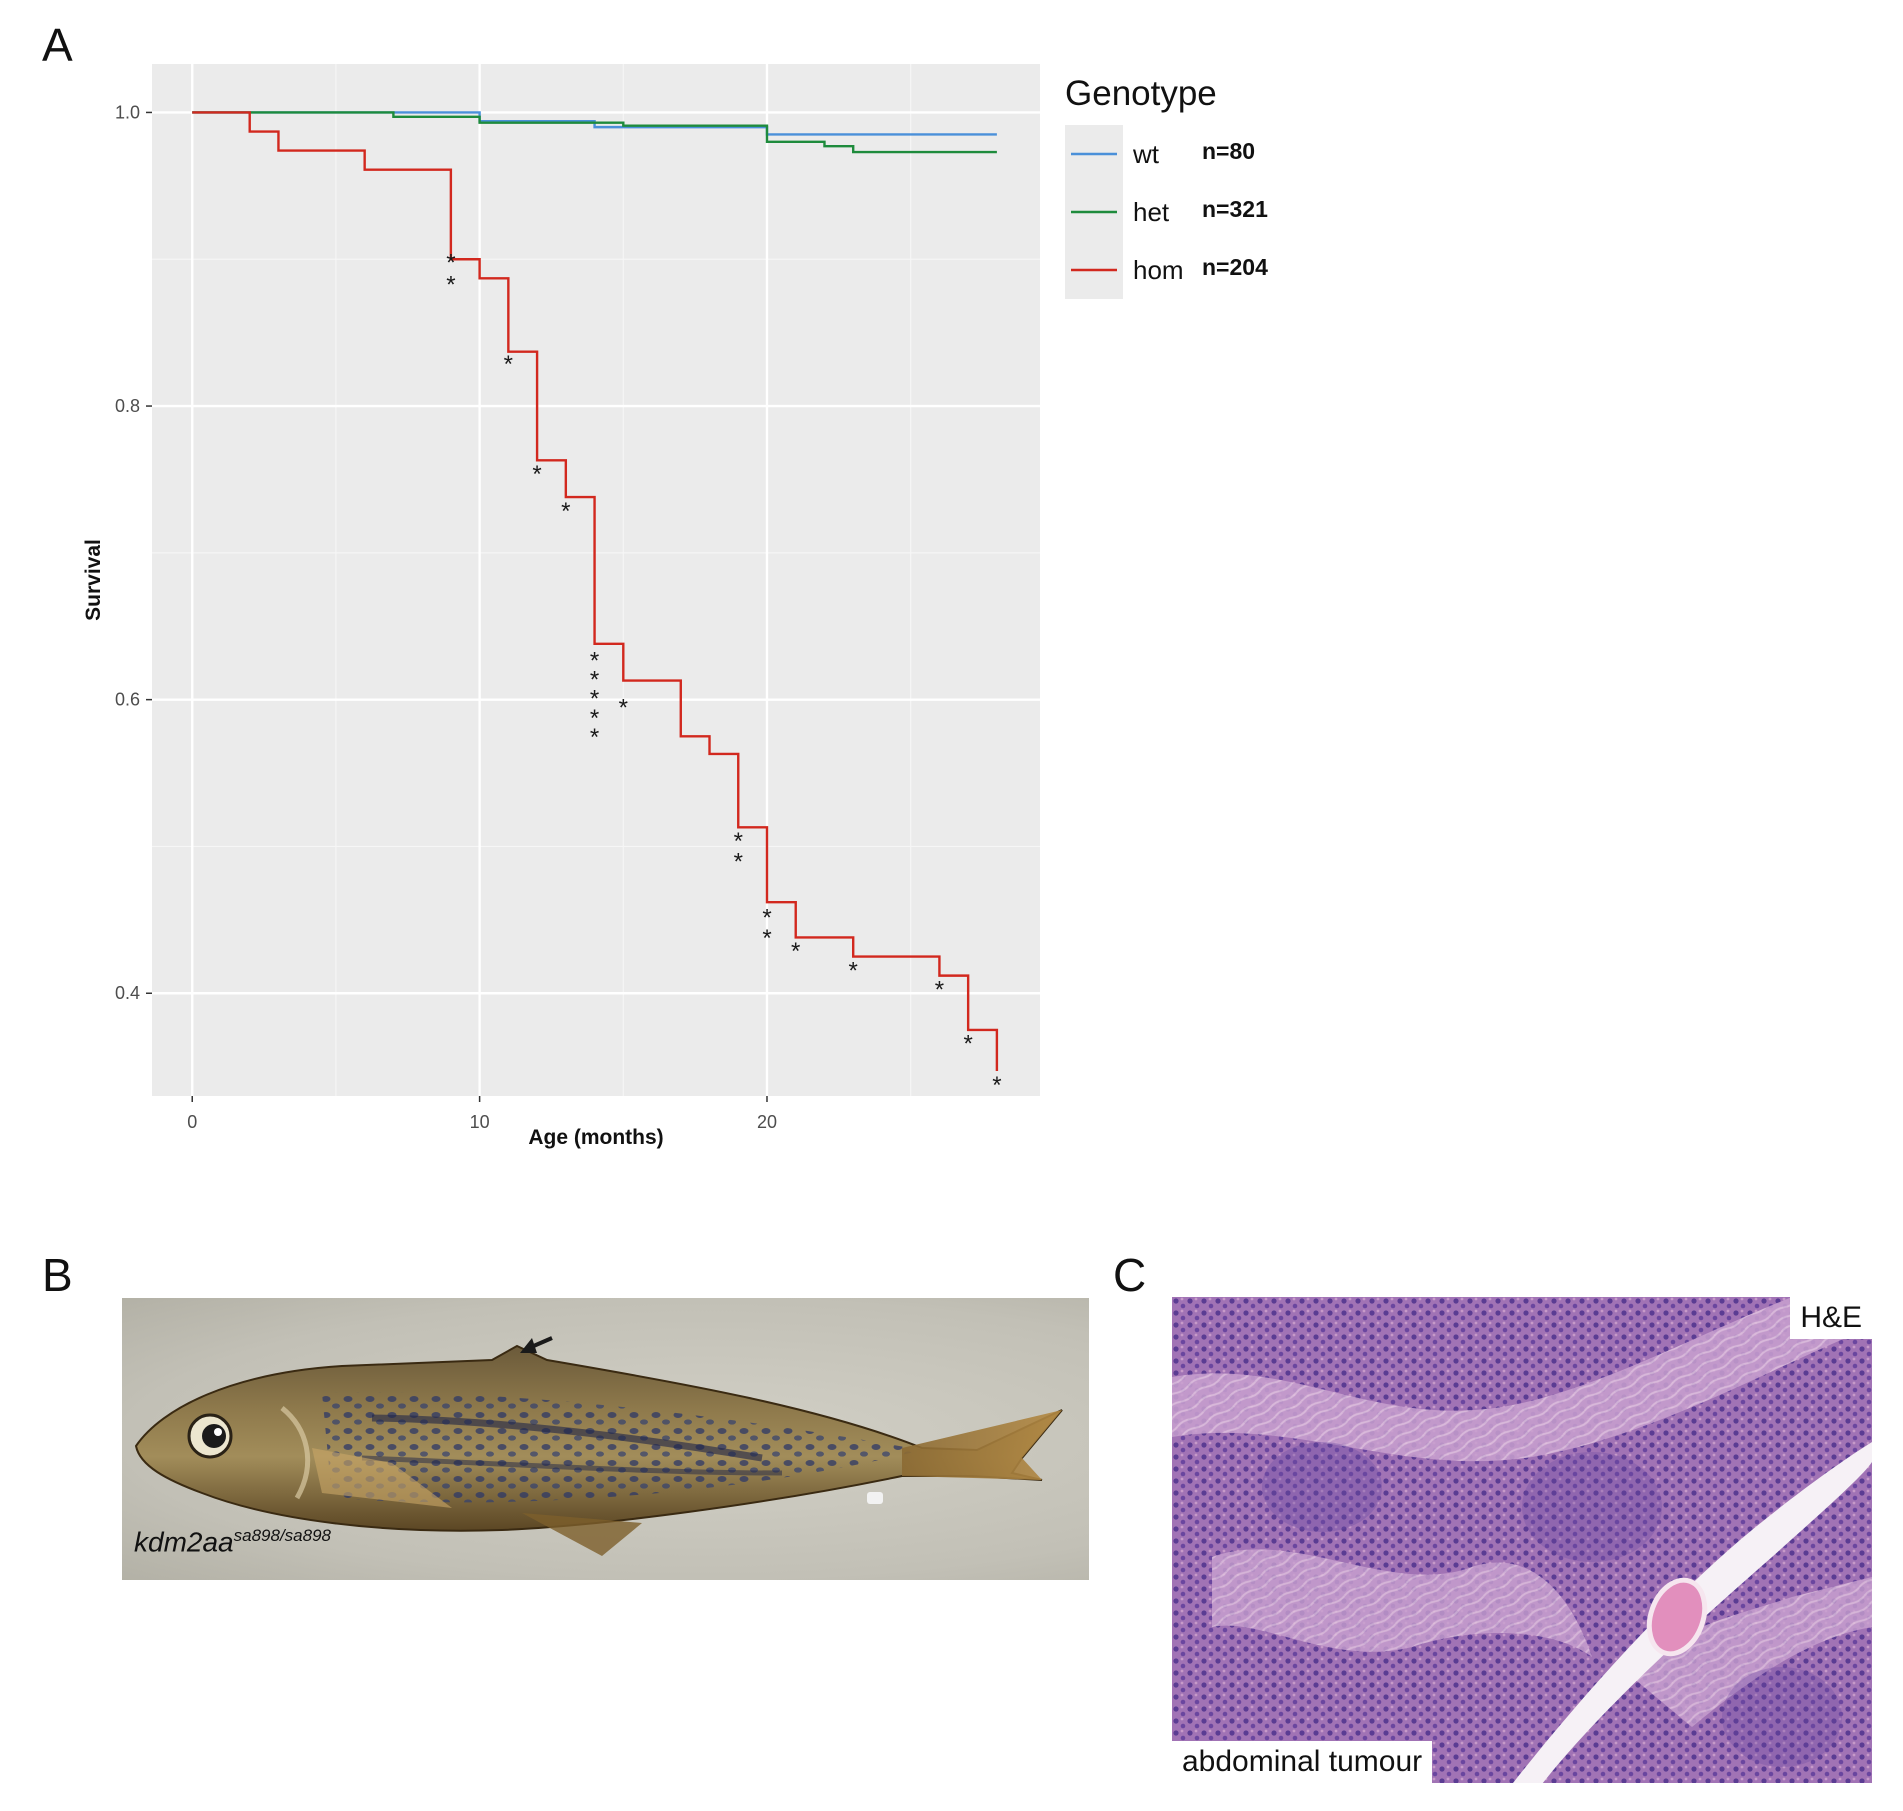  I want to click on x-axis-label: Age (months), so click(595, 1137).